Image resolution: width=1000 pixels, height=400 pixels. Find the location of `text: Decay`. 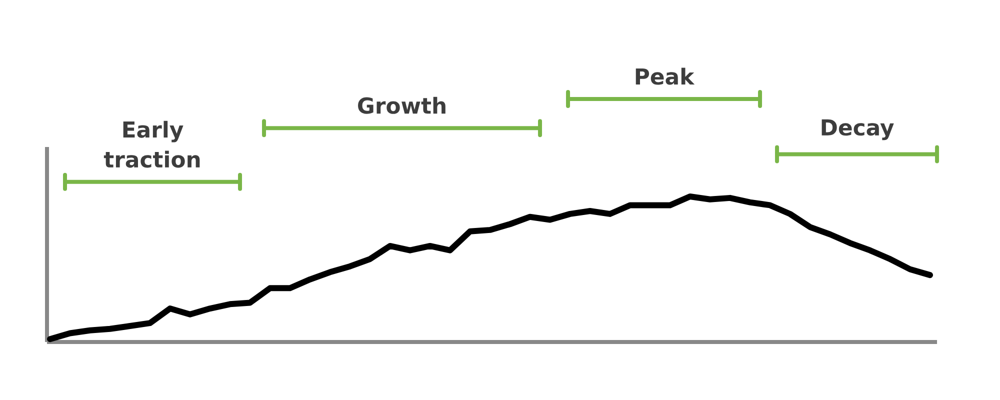

text: Decay is located at coordinates (858, 129).